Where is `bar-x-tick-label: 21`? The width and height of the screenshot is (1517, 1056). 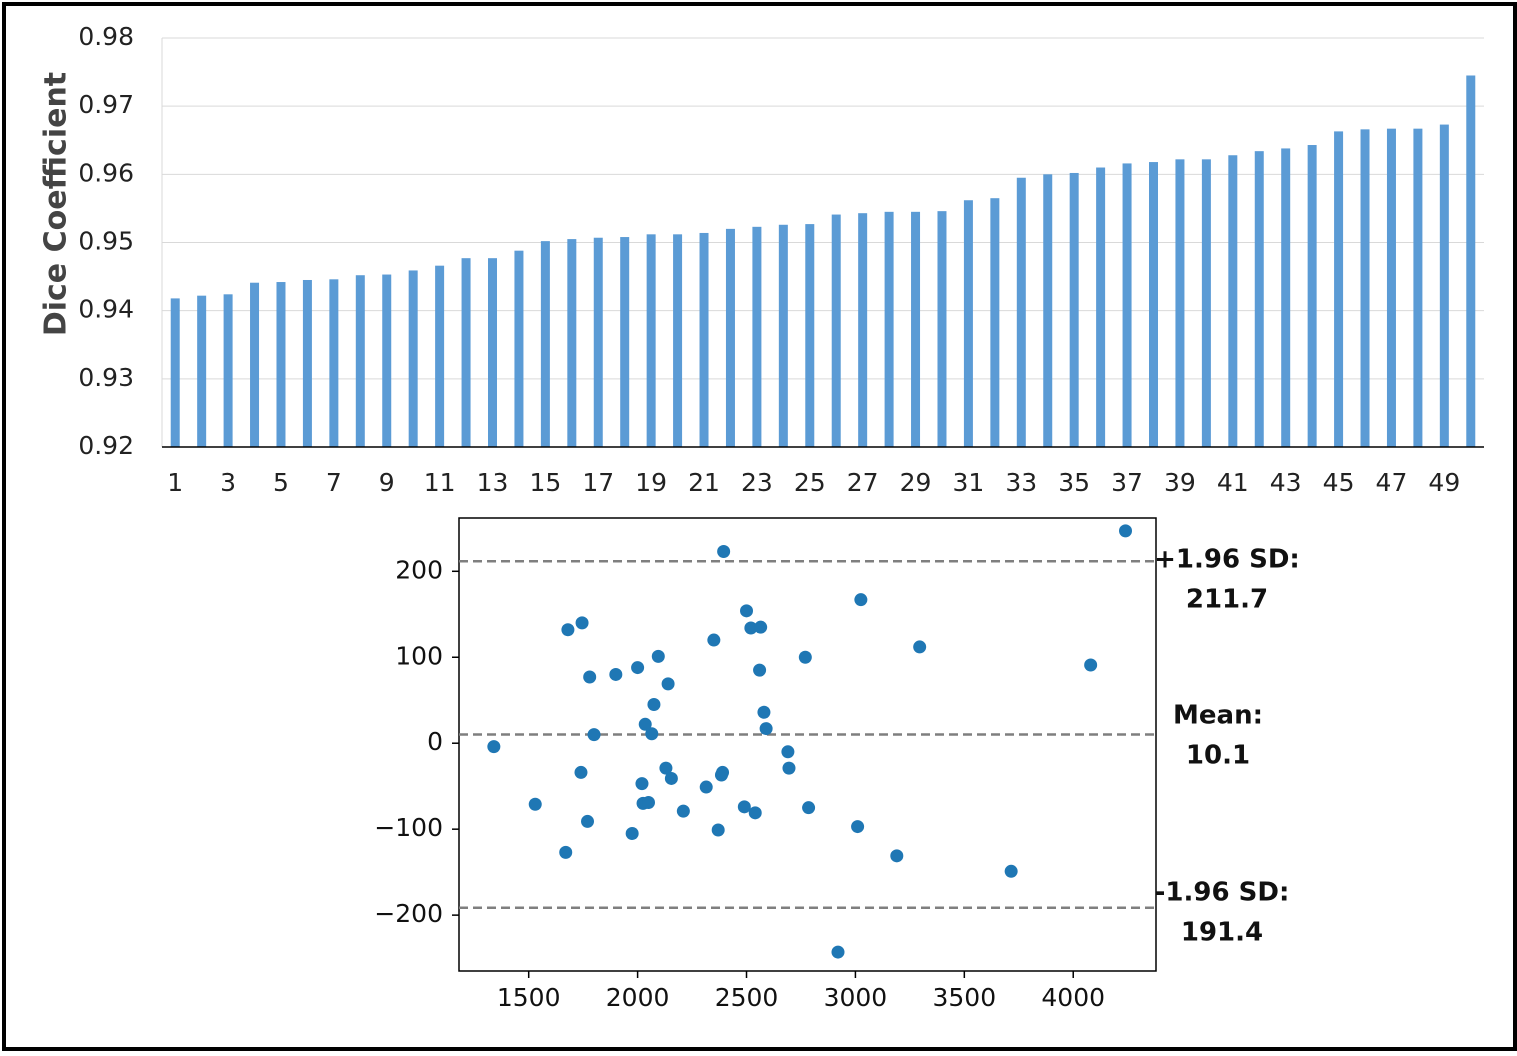
bar-x-tick-label: 21 is located at coordinates (704, 482).